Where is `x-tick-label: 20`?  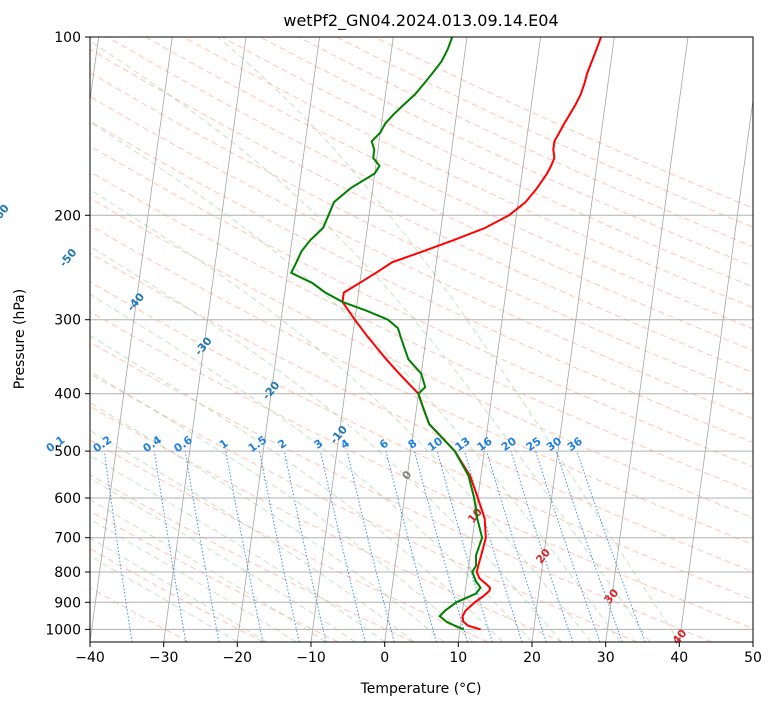 x-tick-label: 20 is located at coordinates (532, 658).